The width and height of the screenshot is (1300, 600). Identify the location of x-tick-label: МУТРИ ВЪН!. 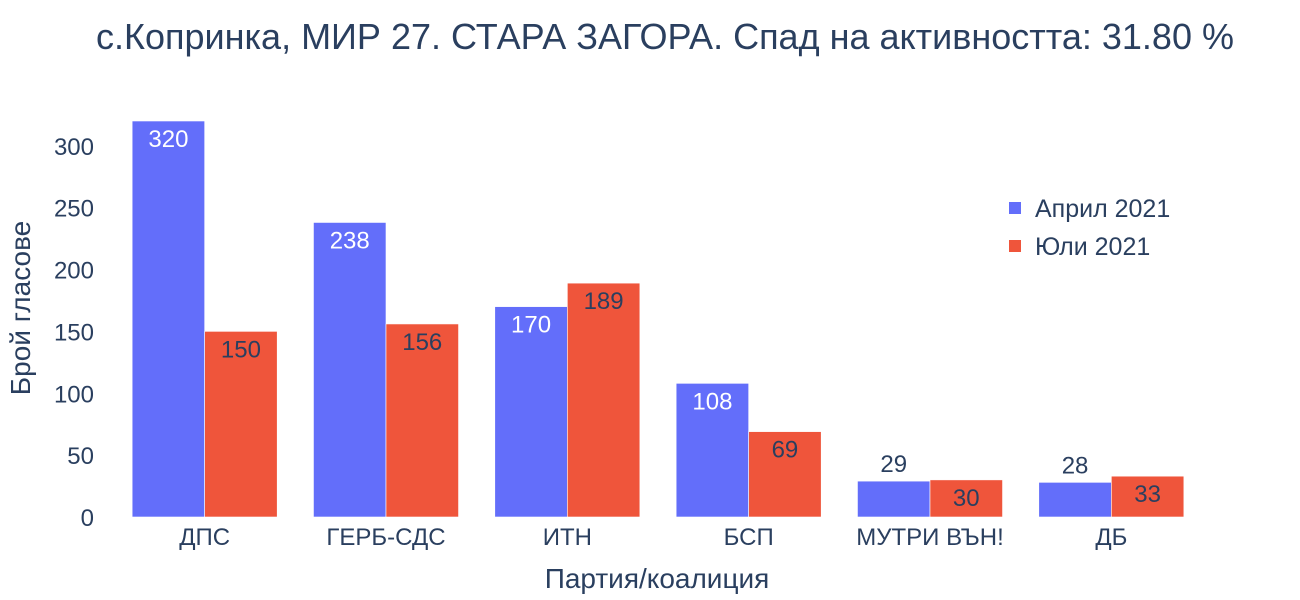
(929, 537).